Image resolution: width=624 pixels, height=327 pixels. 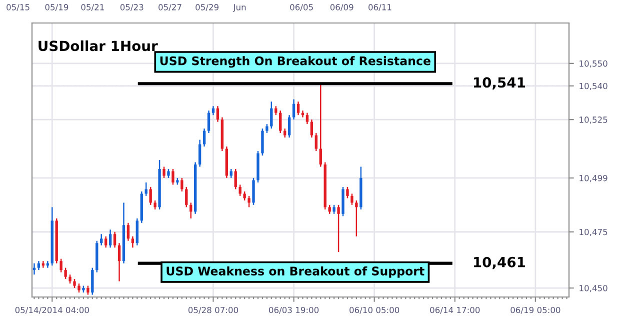 I want to click on text: 05/29, so click(x=207, y=8).